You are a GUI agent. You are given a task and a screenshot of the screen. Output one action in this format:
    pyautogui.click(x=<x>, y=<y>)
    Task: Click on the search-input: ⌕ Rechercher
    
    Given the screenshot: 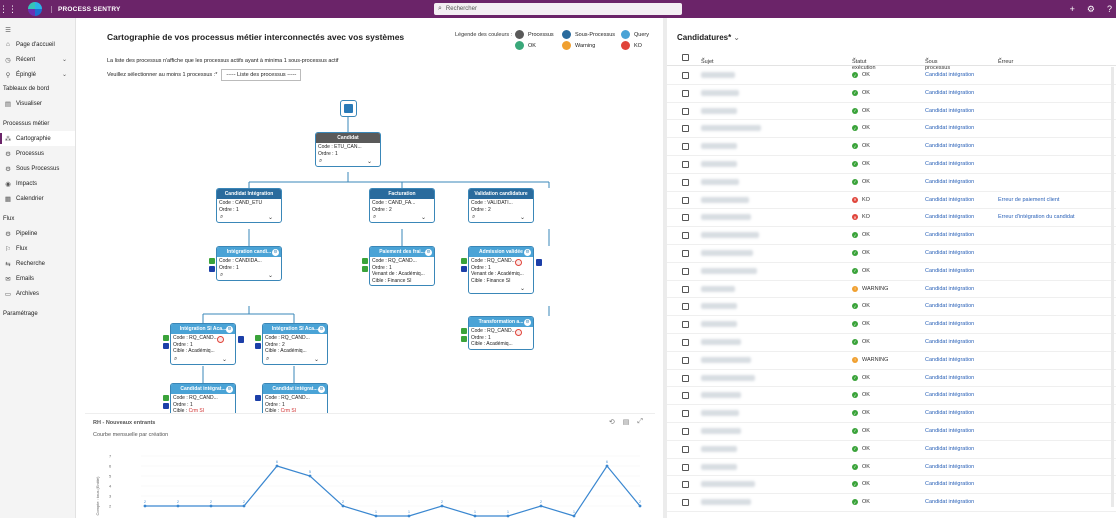 What is the action you would take?
    pyautogui.click(x=558, y=9)
    